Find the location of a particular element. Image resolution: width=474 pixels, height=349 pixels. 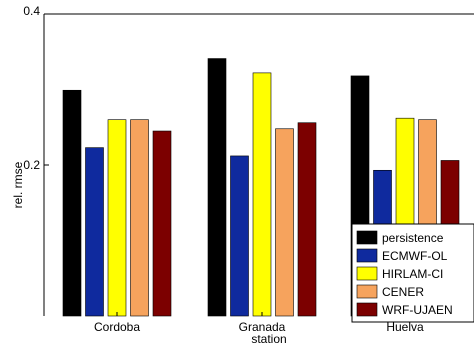

bar-cordoba-hirlam-ci is located at coordinates (117, 218).